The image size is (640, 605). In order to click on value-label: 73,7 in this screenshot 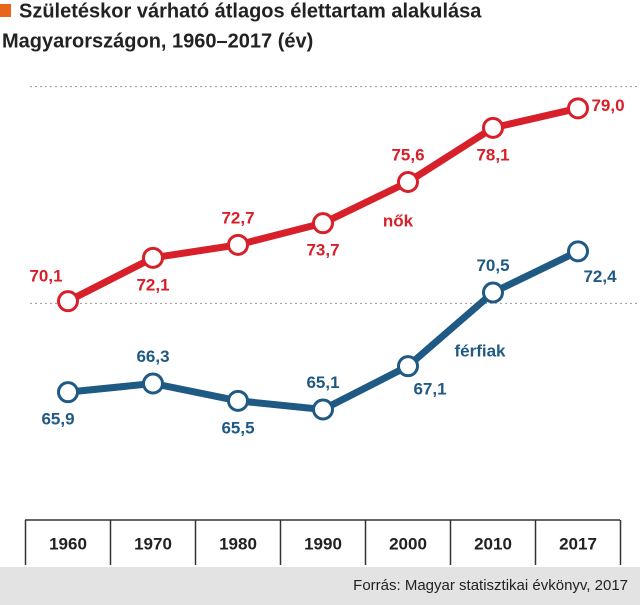, I will do `click(322, 250)`.